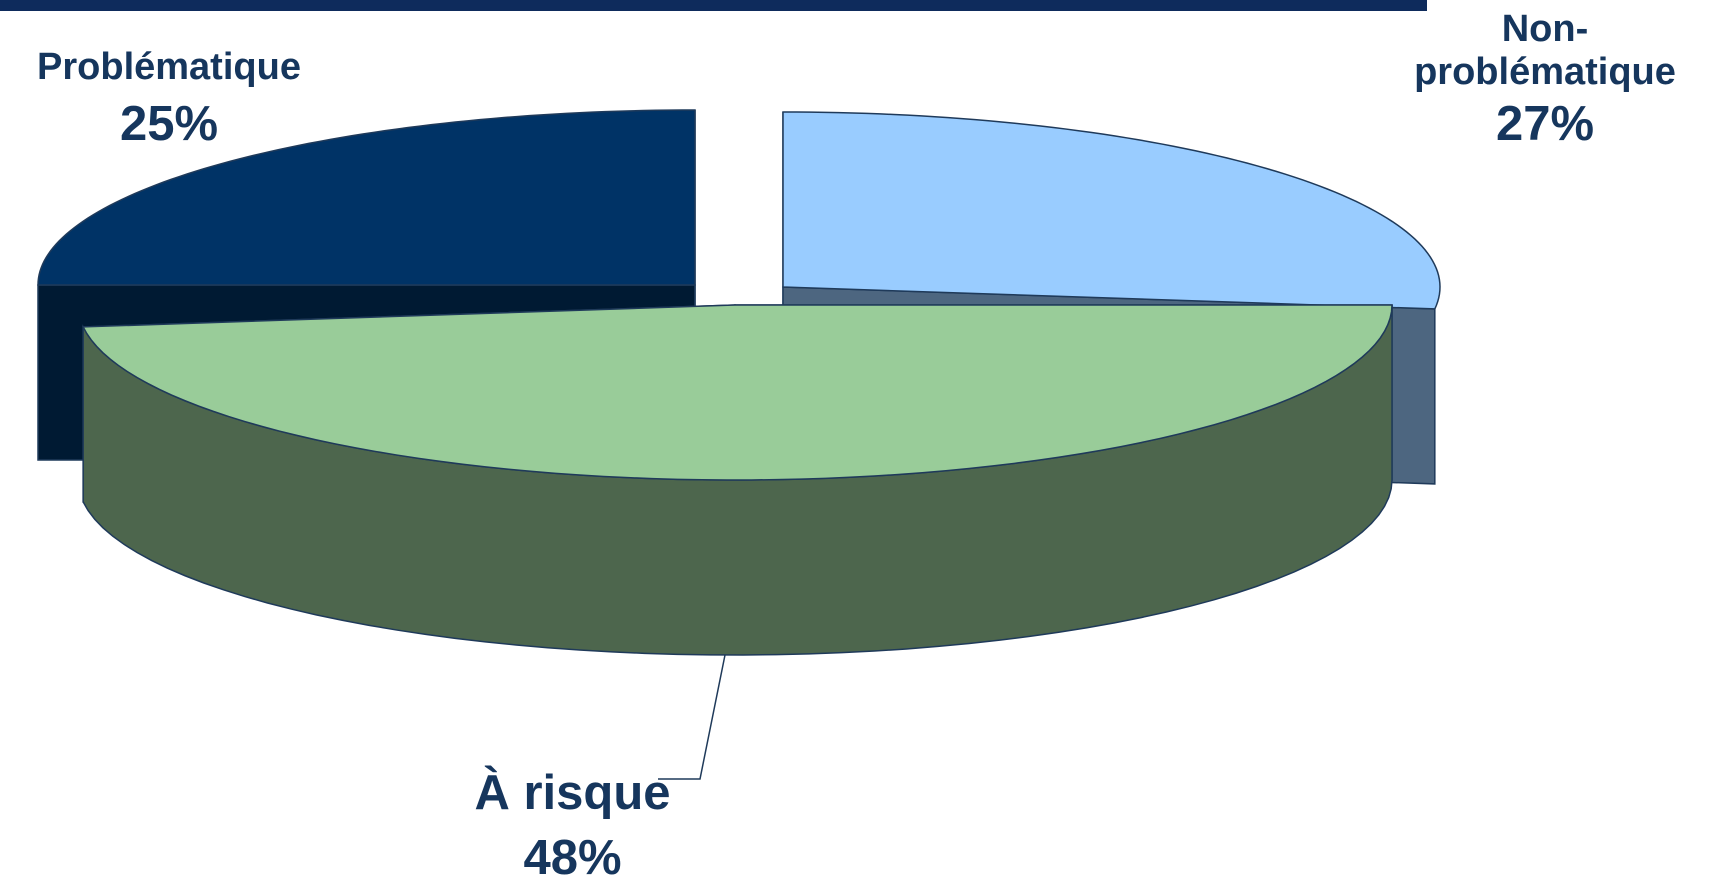 This screenshot has height=889, width=1714. What do you see at coordinates (572, 857) in the screenshot?
I see `slice-value-a-risque: 48%` at bounding box center [572, 857].